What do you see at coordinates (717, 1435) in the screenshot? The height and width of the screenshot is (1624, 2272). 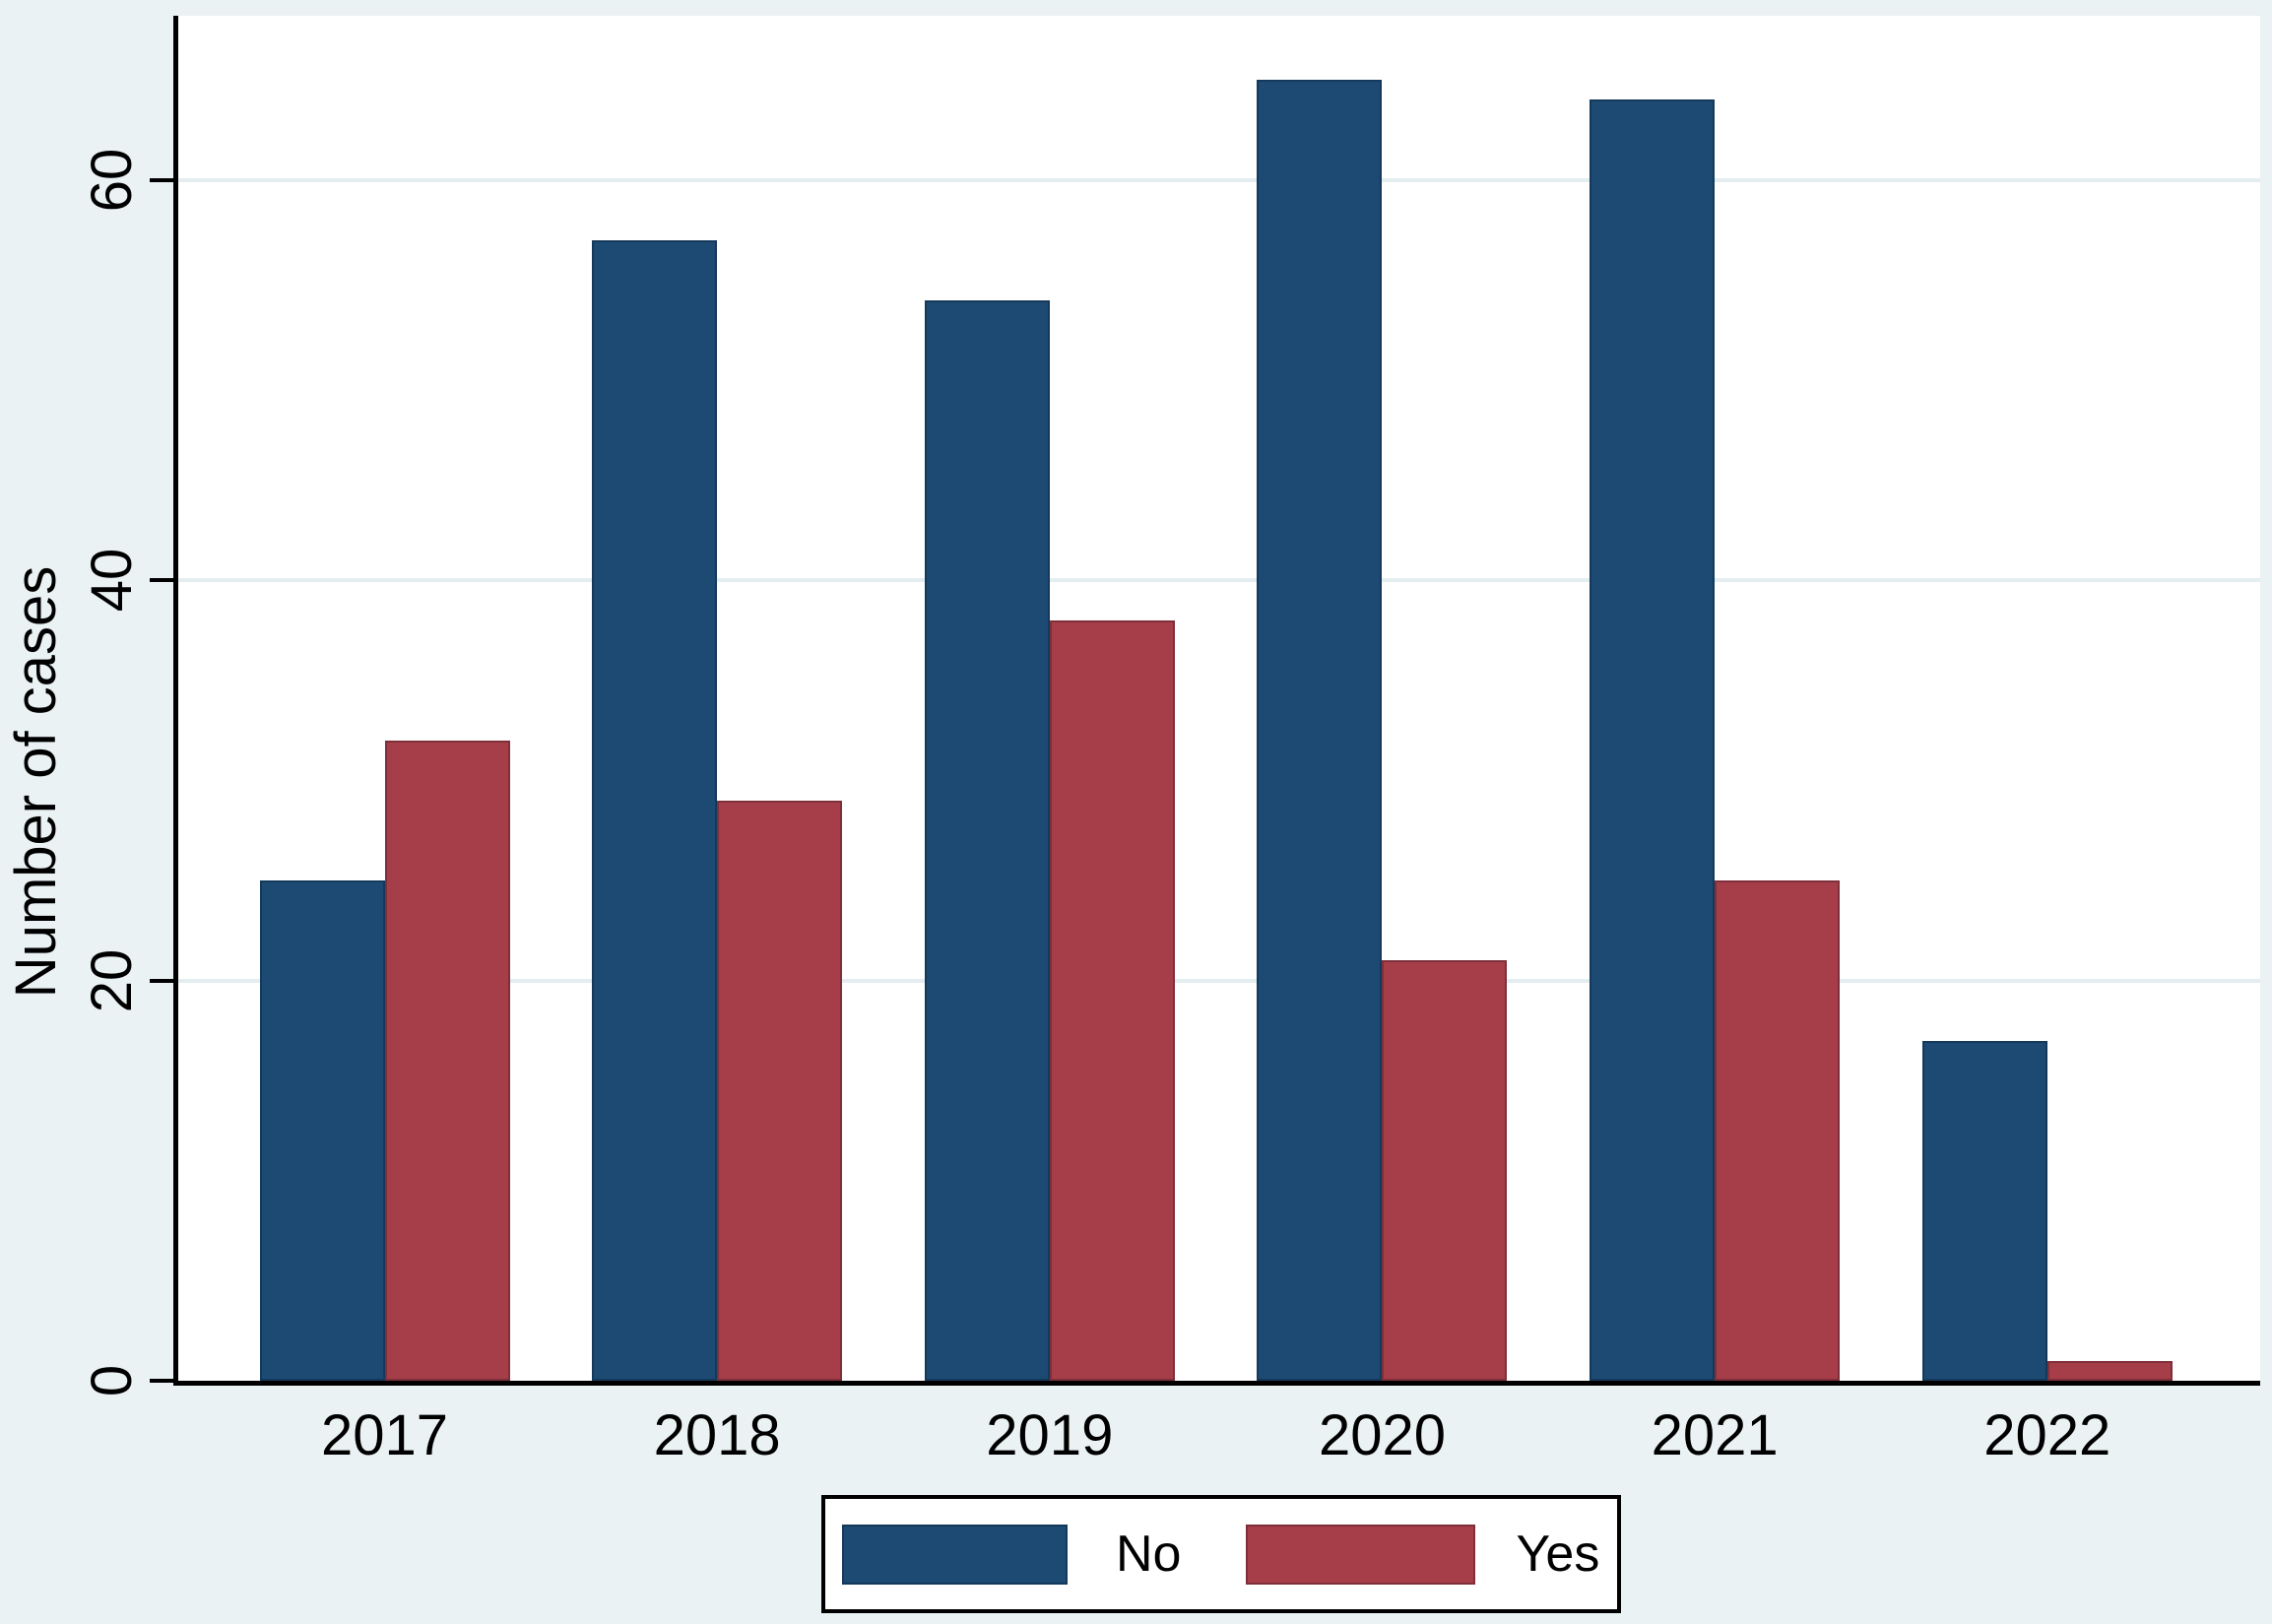 I see `x-tick-label-2018: 2018` at bounding box center [717, 1435].